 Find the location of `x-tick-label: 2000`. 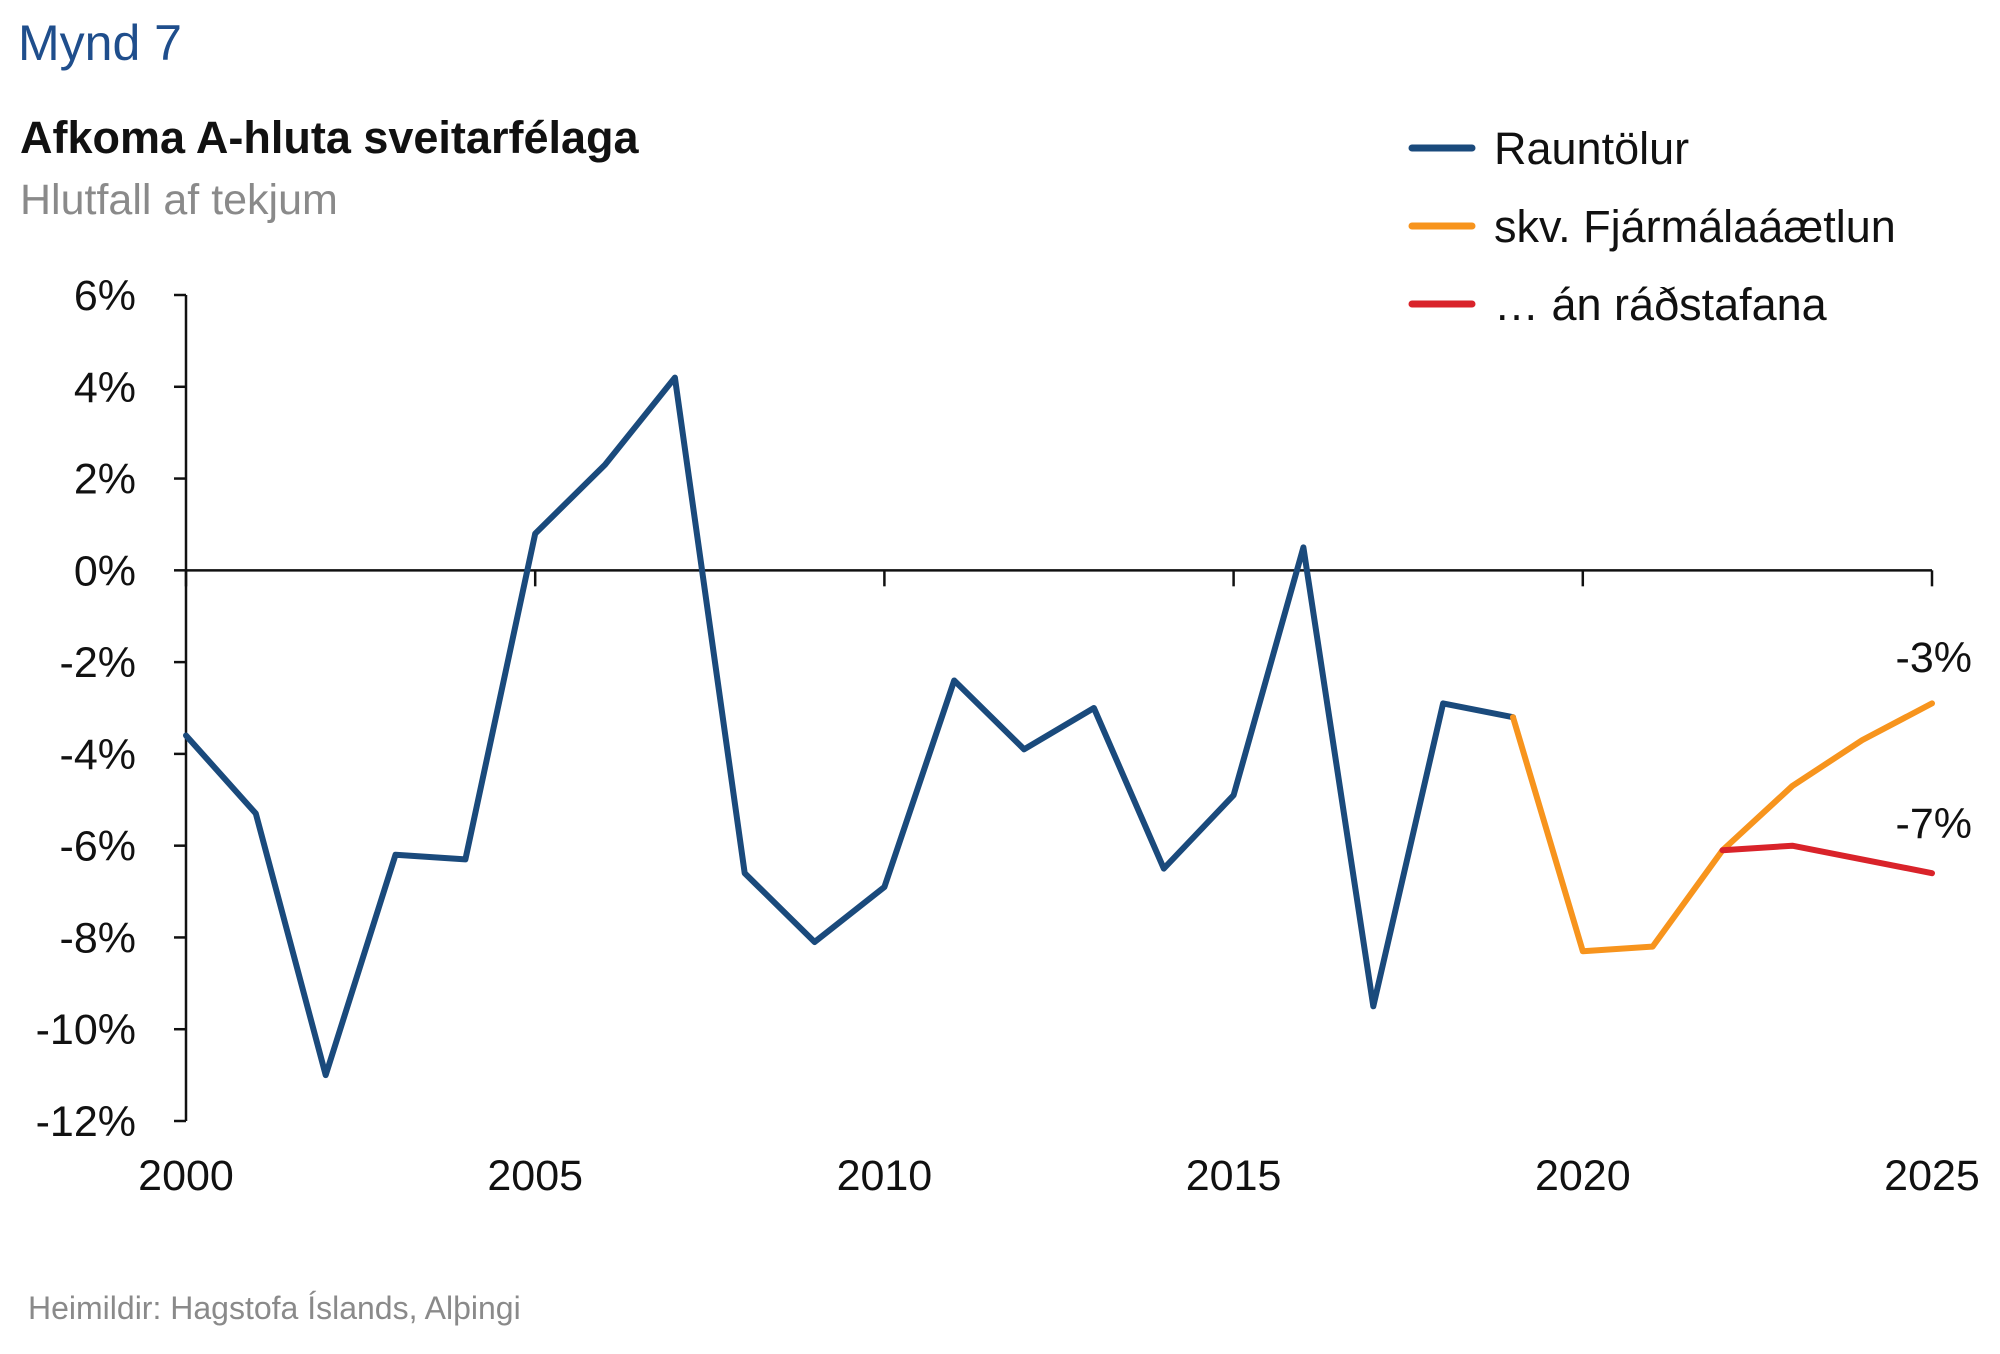

x-tick-label: 2000 is located at coordinates (186, 1176).